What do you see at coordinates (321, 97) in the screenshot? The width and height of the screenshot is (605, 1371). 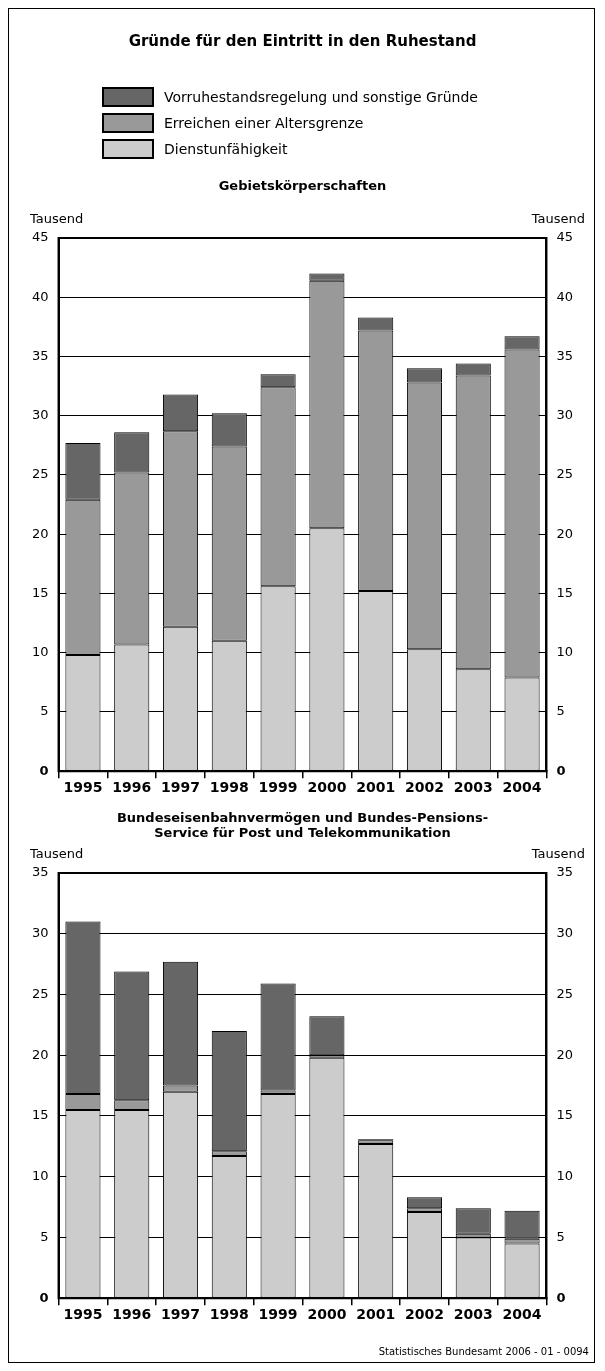 I see `legend-label: Vorruhestandsregelung und sonstige Gründe` at bounding box center [321, 97].